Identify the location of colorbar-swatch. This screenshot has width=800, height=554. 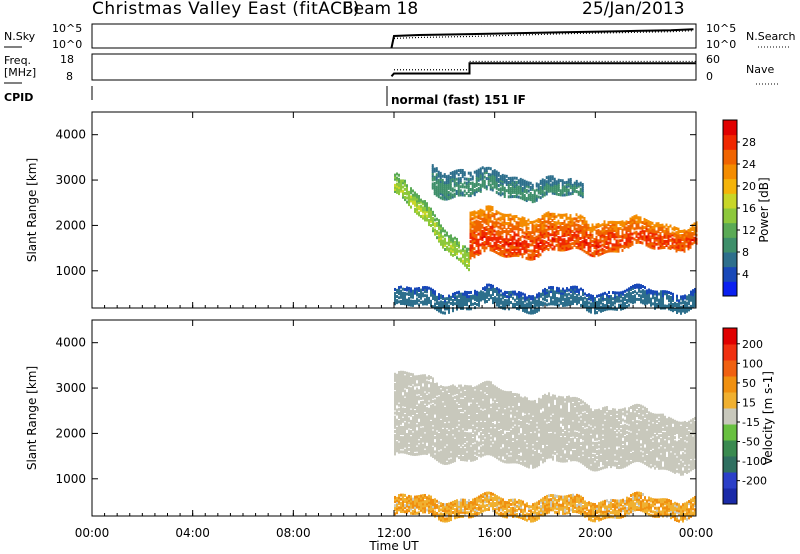
(730, 260).